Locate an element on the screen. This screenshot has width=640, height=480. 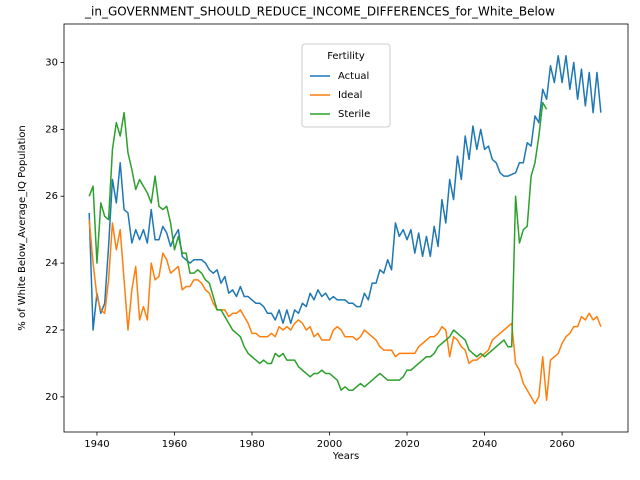
y-axis-label: % of White Below_Average_IQ Population is located at coordinates (22, 227).